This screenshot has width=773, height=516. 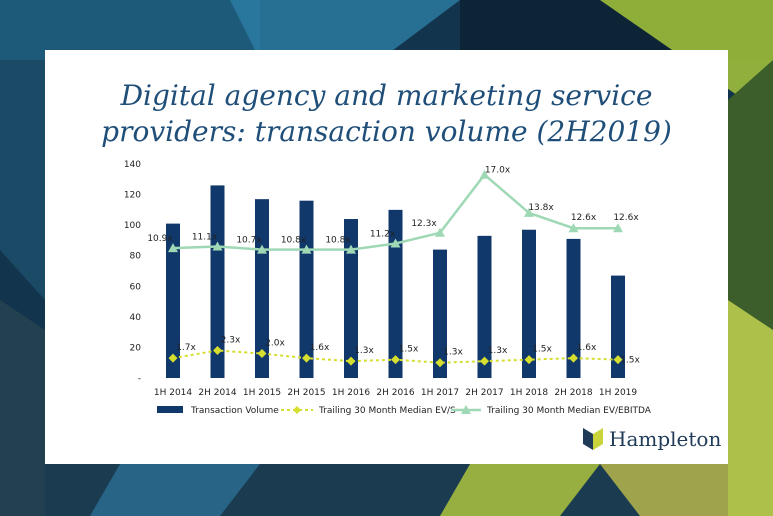 I want to click on ebitda-data-label: 11.2x, so click(x=383, y=234).